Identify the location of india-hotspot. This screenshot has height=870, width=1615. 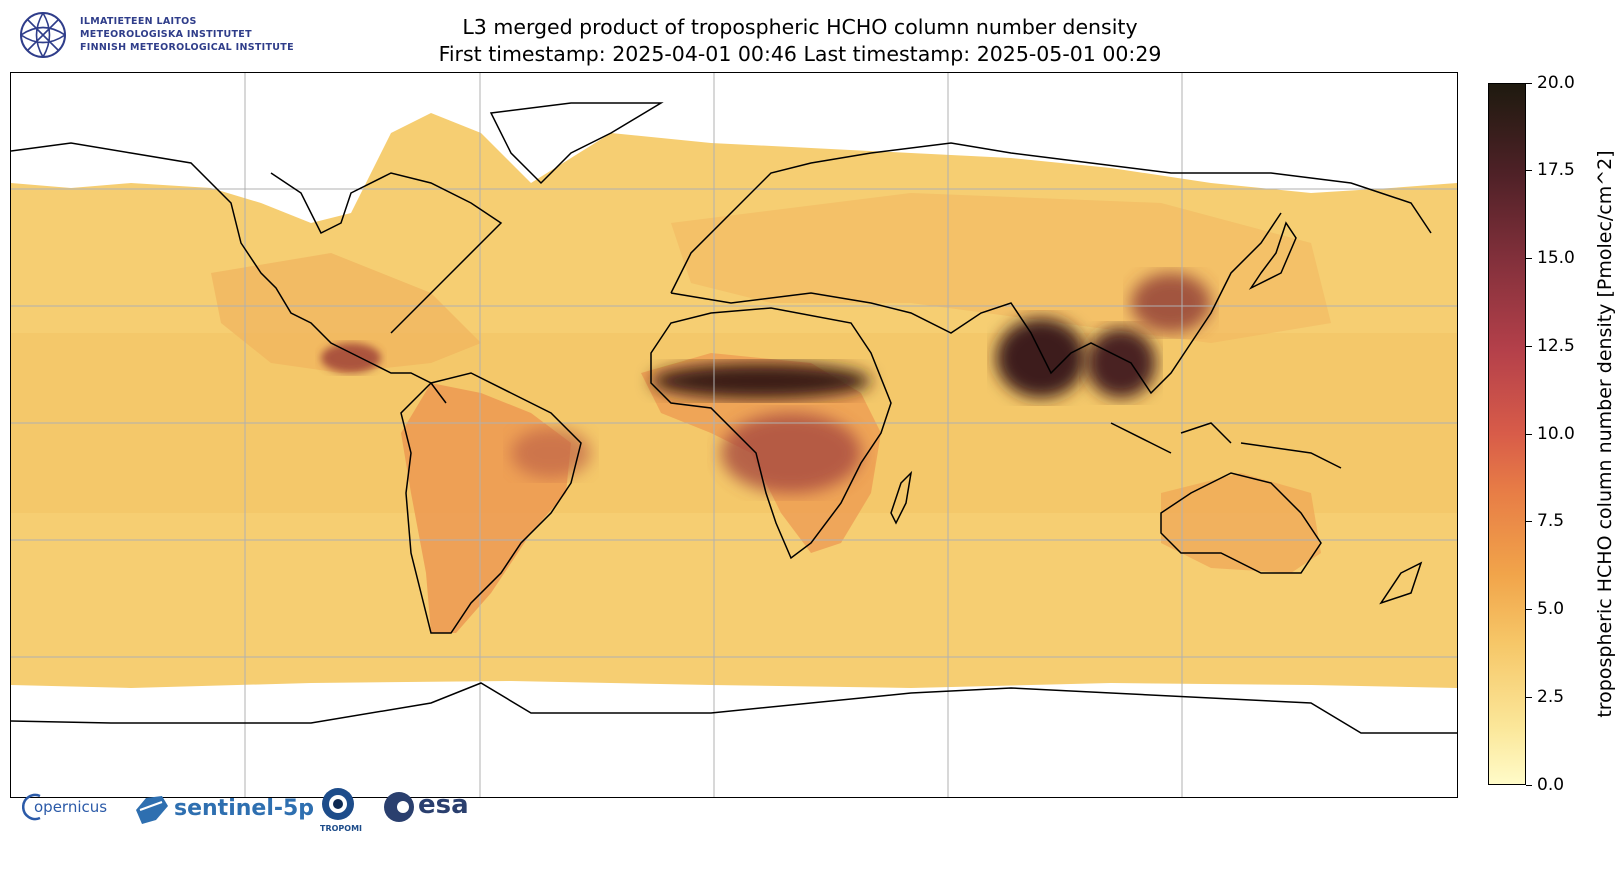
(1041, 358).